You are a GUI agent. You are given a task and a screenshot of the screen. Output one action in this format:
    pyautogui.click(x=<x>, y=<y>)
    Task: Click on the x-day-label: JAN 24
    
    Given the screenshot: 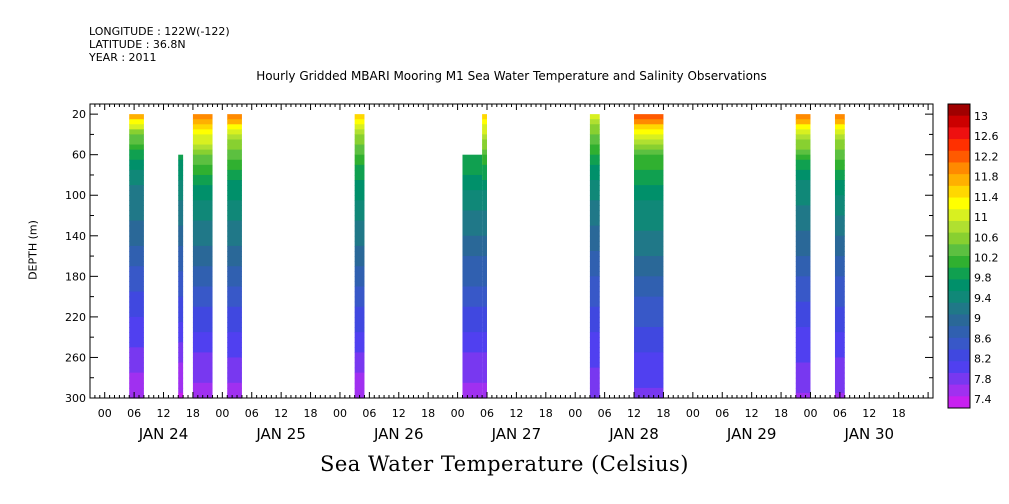 What is the action you would take?
    pyautogui.click(x=163, y=434)
    